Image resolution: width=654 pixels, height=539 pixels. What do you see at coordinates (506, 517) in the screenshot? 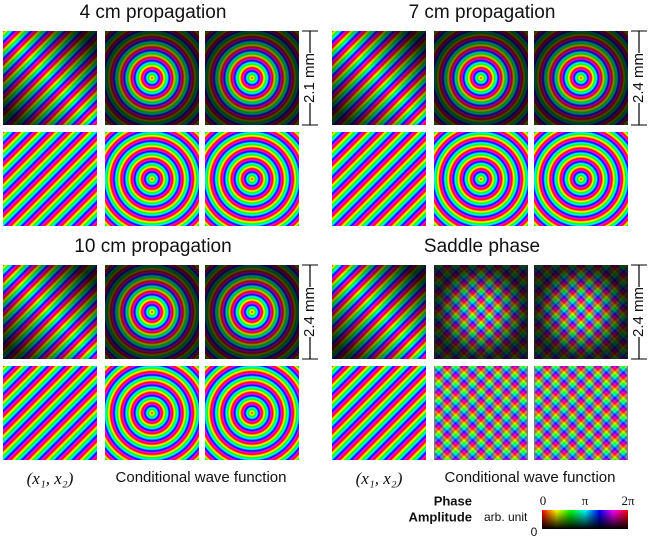
I see `unit-label: arb. unit` at bounding box center [506, 517].